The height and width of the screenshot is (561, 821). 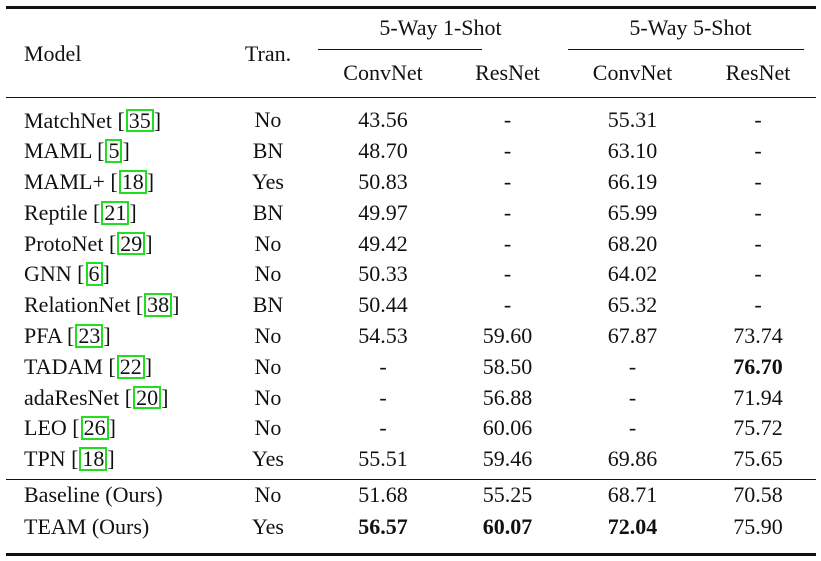 What do you see at coordinates (632, 459) in the screenshot?
I see `accuracy-cell: 69.86` at bounding box center [632, 459].